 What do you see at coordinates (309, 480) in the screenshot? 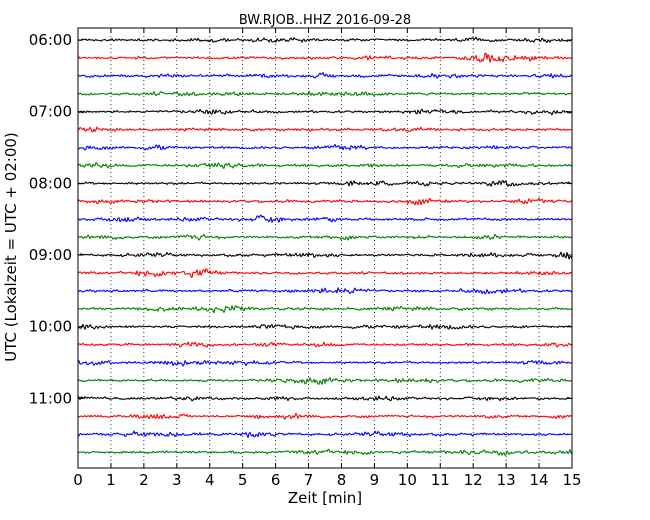
I see `x-tick-label: 7` at bounding box center [309, 480].